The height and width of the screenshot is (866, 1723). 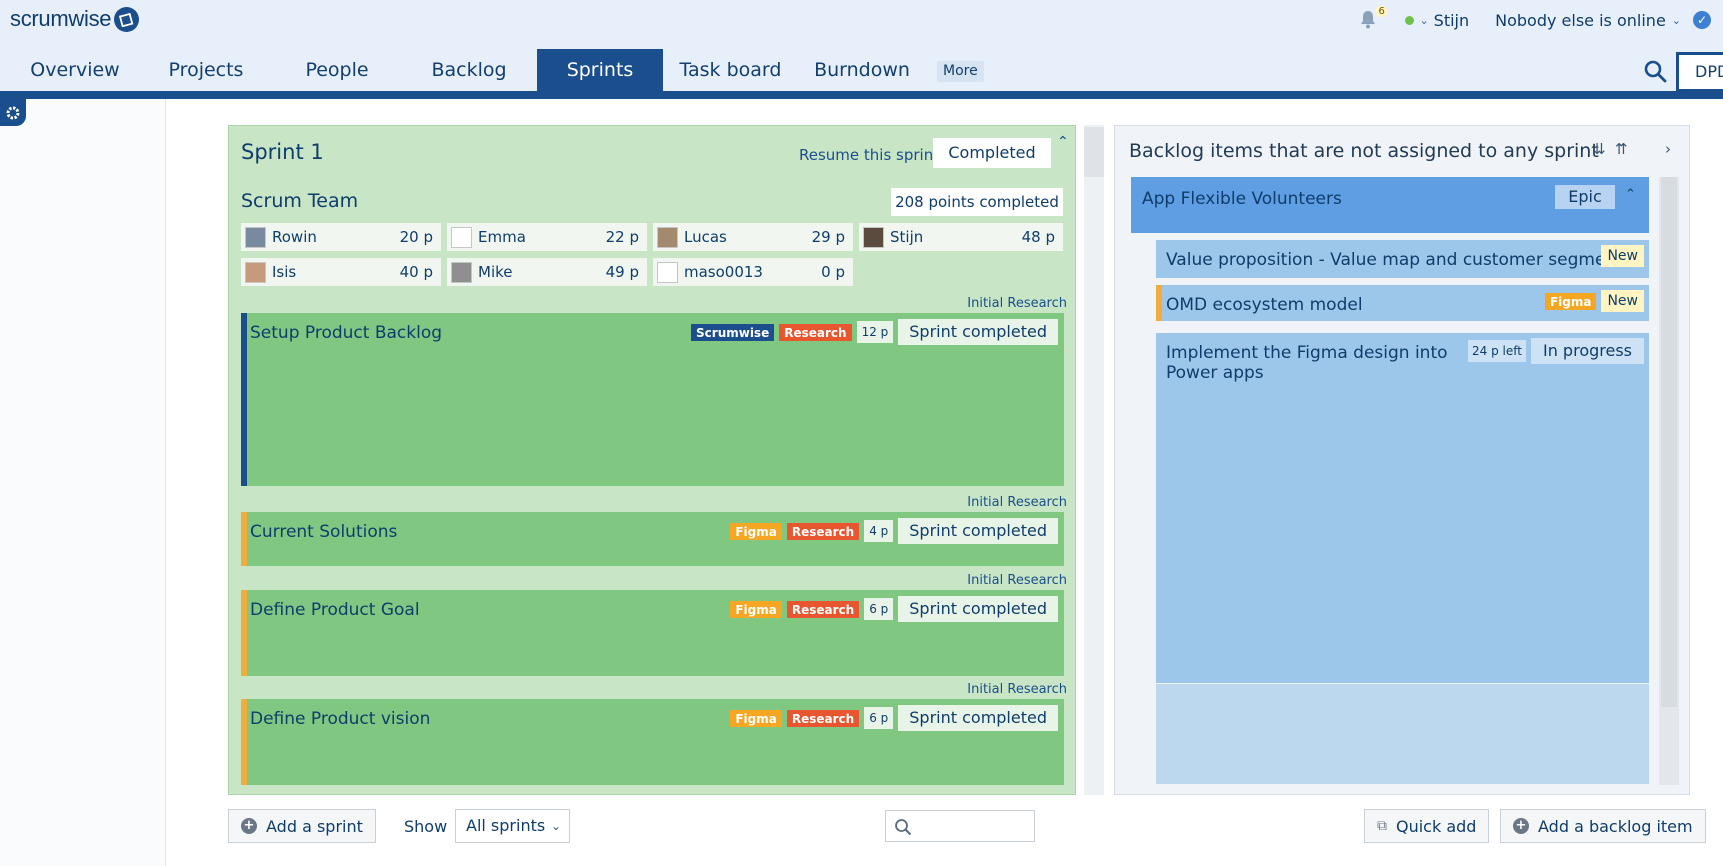 I want to click on scrumwise-logo: scrumwise, so click(x=75, y=19).